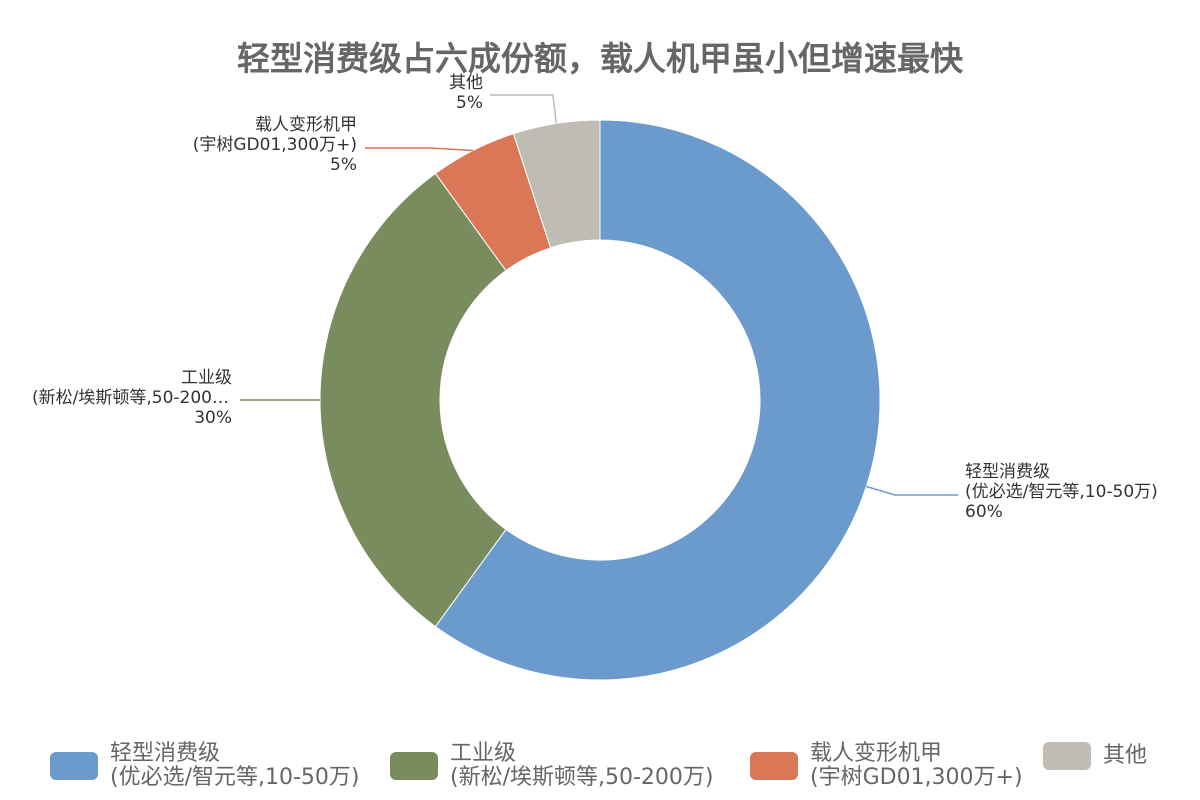 The height and width of the screenshot is (800, 1200). What do you see at coordinates (1125, 755) in the screenshot?
I see `legend-label: 其他` at bounding box center [1125, 755].